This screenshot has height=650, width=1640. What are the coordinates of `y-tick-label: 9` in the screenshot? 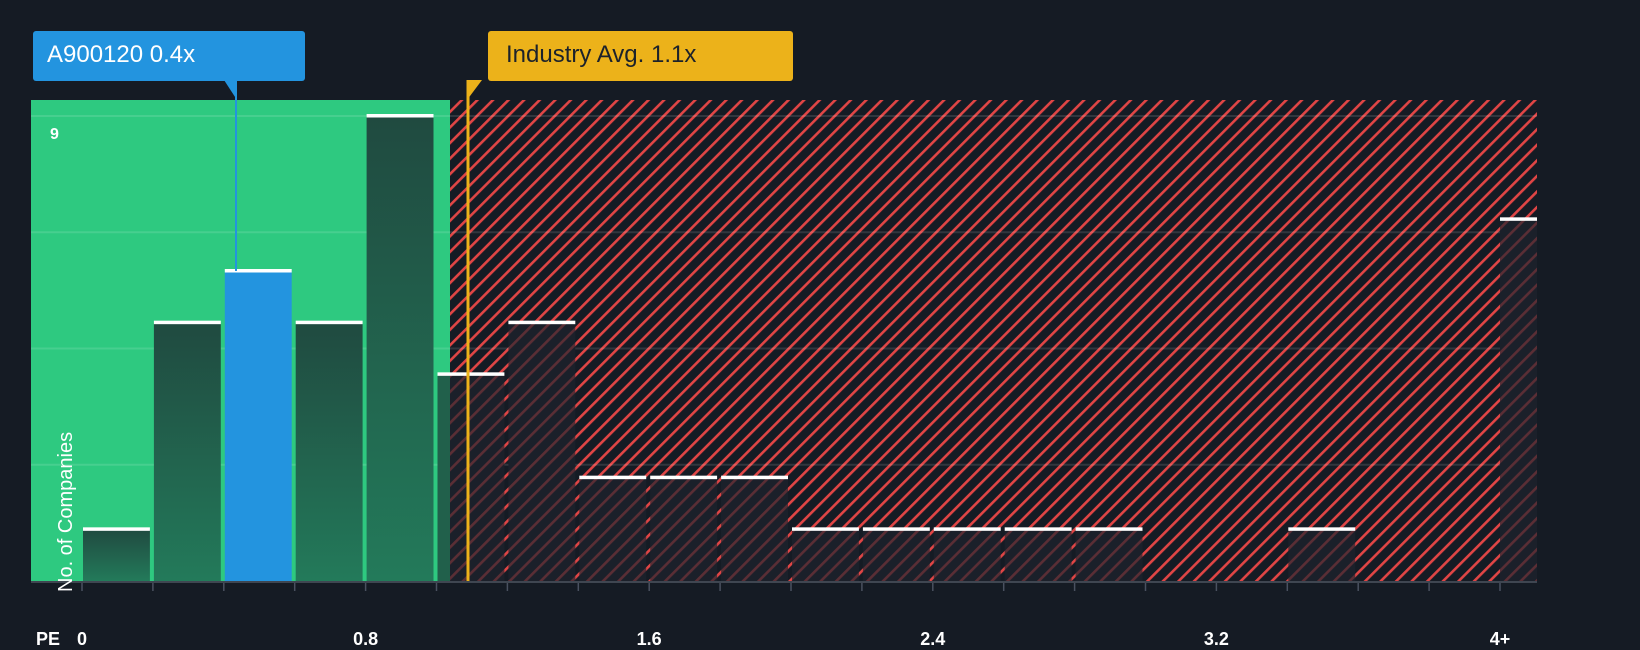 It's located at (54, 134).